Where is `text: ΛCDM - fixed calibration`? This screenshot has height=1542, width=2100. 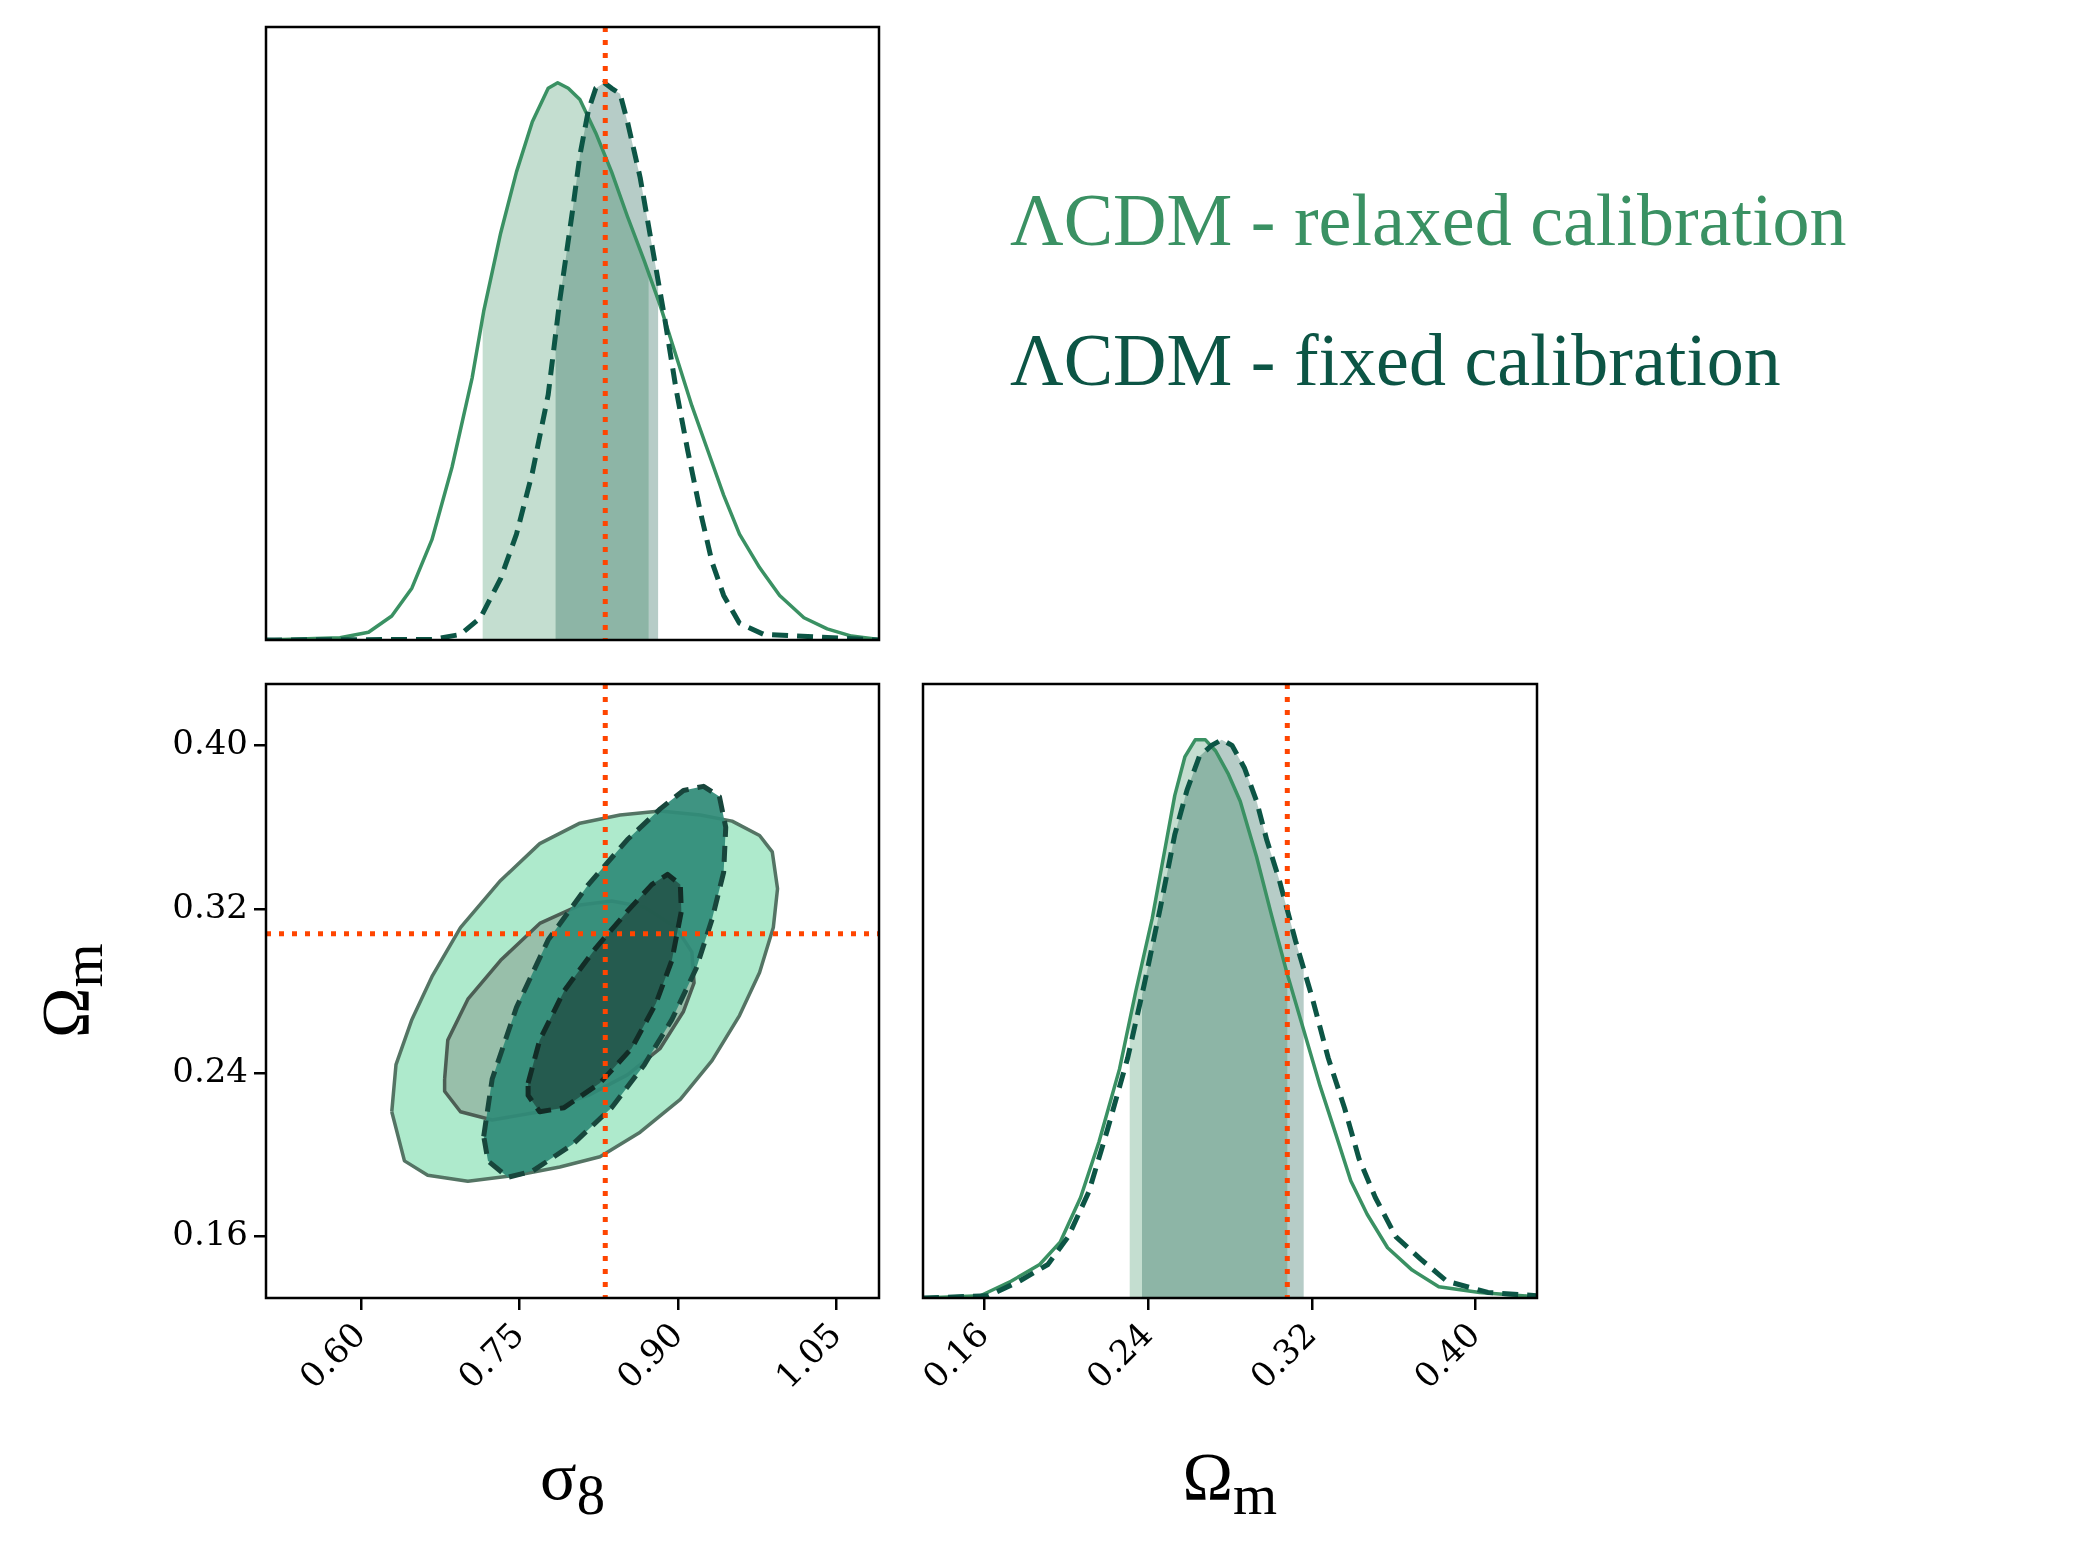
text: ΛCDM - fixed calibration is located at coordinates (1396, 360).